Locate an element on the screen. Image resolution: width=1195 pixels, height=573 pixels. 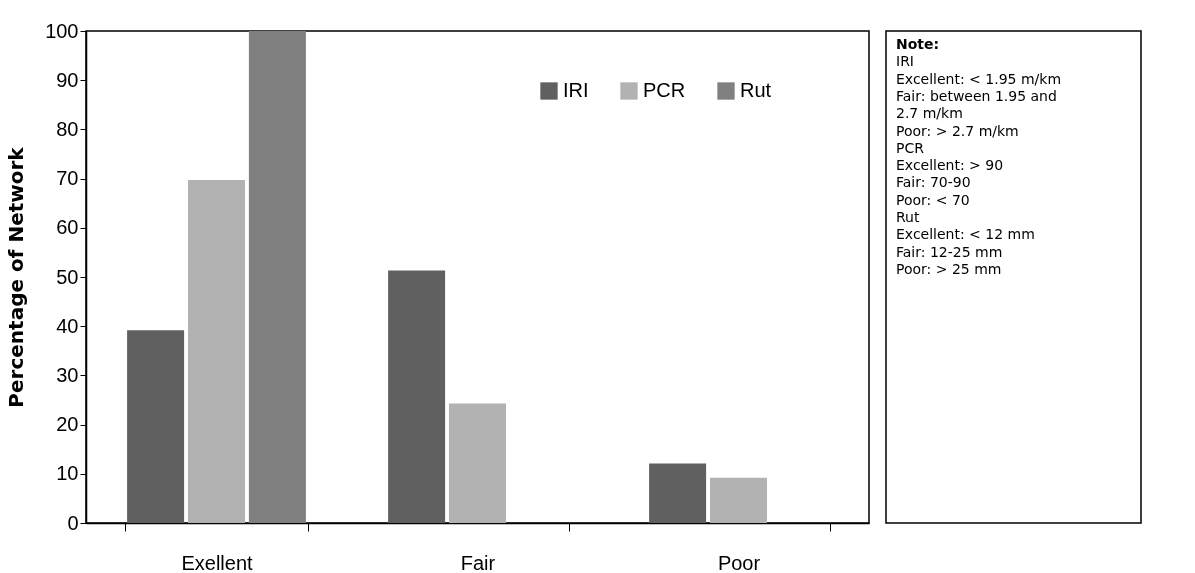
text: Note: is located at coordinates (918, 44).